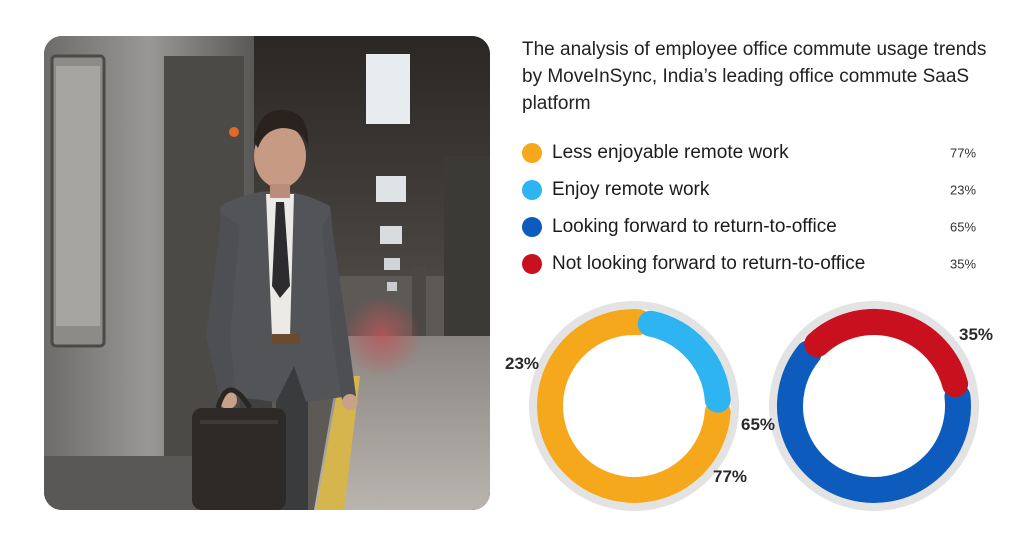 This screenshot has width=1024, height=546. I want to click on legend-value: 35%, so click(963, 263).